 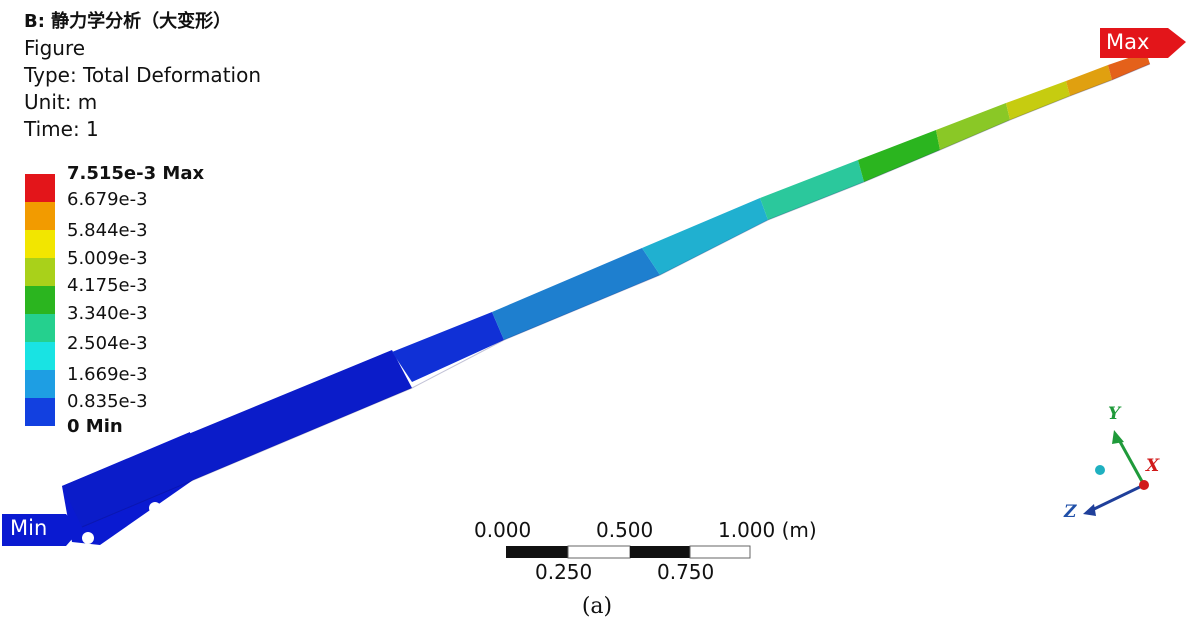 I want to click on min-marker-label: Min, so click(x=29, y=528).